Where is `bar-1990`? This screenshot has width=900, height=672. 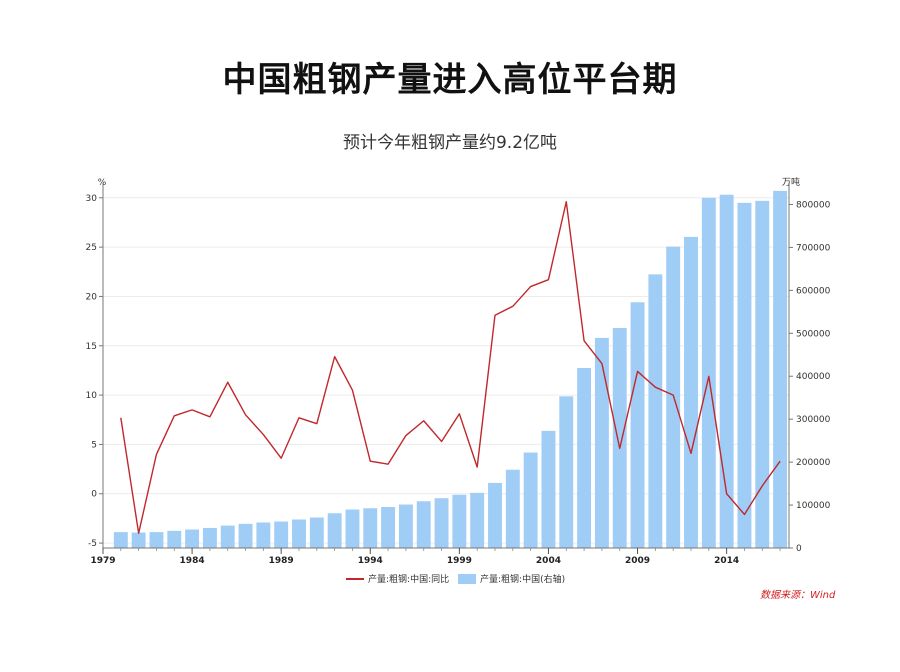
bar-1990 is located at coordinates (299, 533).